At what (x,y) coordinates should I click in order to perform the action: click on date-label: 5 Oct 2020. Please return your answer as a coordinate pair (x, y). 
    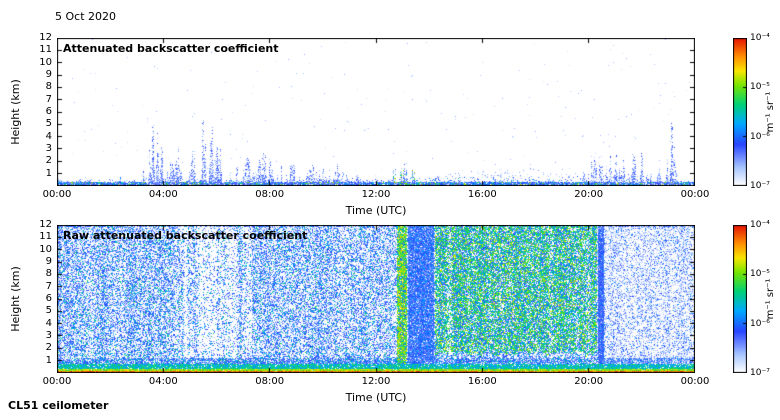
    Looking at the image, I should click on (86, 16).